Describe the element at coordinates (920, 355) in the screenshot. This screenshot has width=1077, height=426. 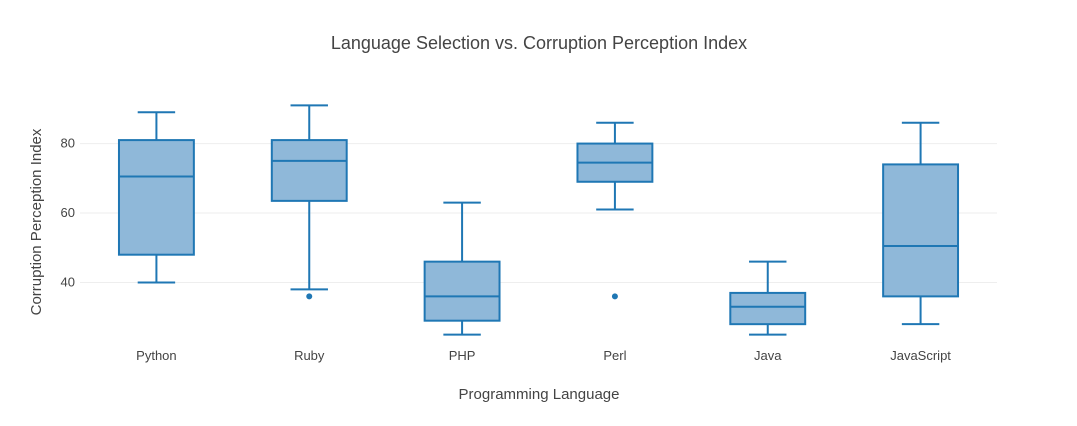
I see `x-tick-label: JavaScript` at that location.